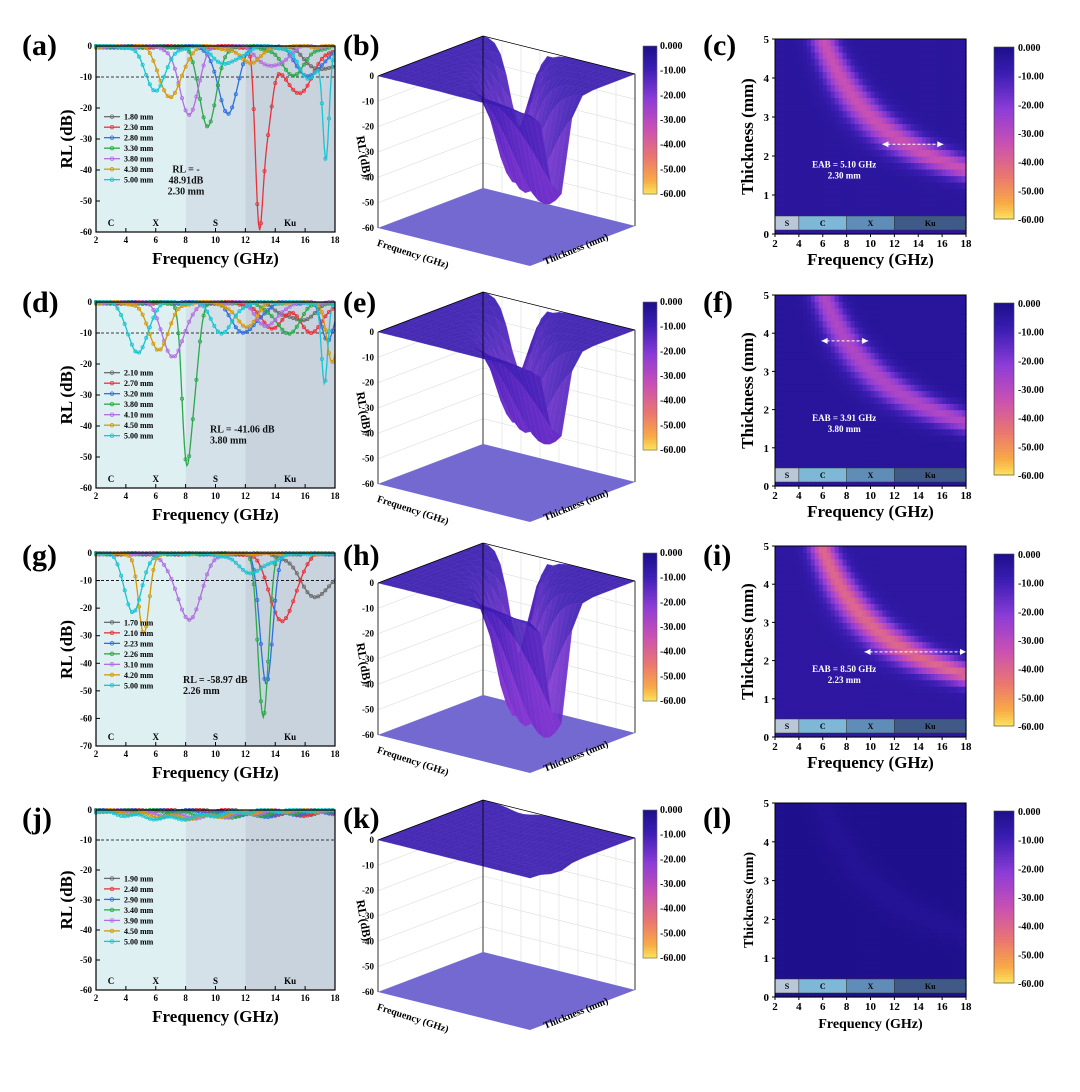  I want to click on legend-label: 2.30 mm, so click(139, 127).